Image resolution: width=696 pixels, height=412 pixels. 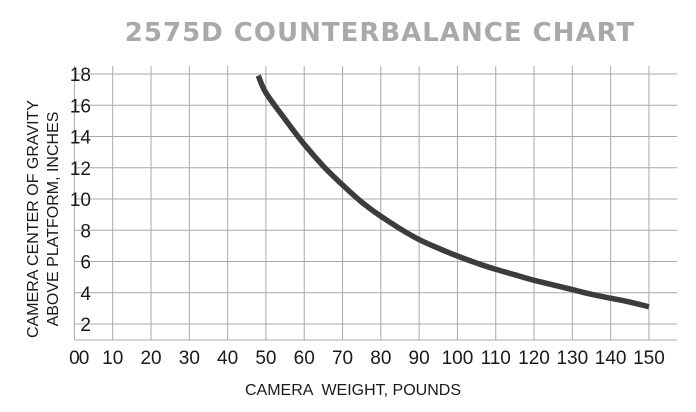 What do you see at coordinates (33, 219) in the screenshot?
I see `y-axis-label-line-1: CAMERA CENTER OF GRAVITY` at bounding box center [33, 219].